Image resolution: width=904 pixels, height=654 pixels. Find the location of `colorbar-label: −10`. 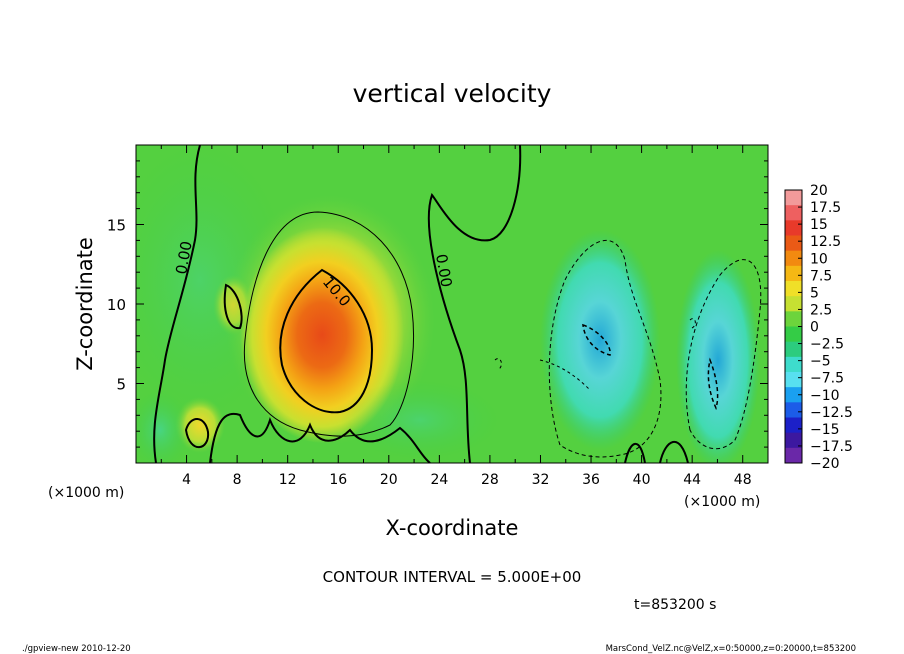

colorbar-label: −10 is located at coordinates (825, 396).